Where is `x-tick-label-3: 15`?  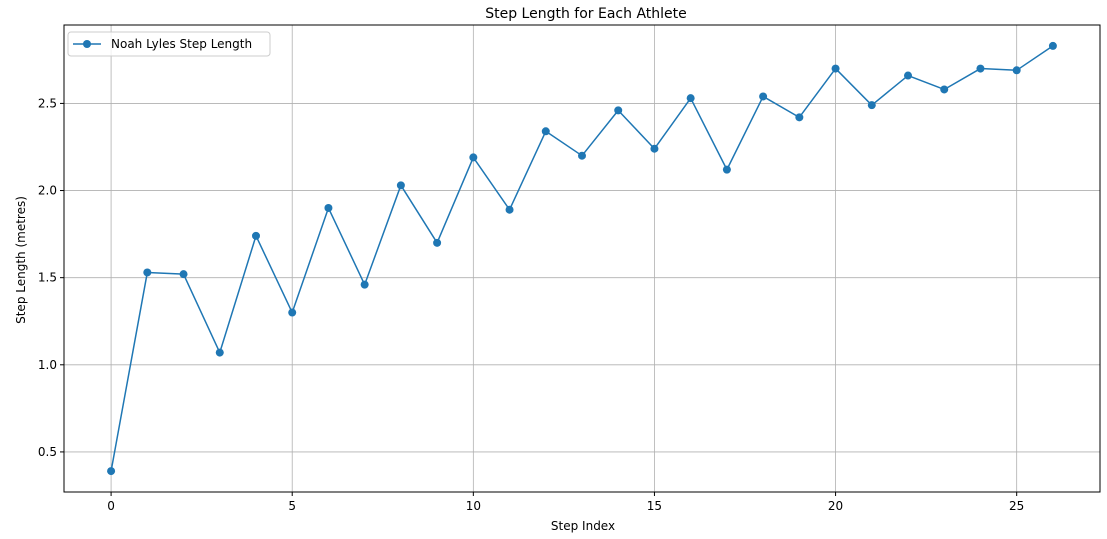
x-tick-label-3: 15 is located at coordinates (654, 506).